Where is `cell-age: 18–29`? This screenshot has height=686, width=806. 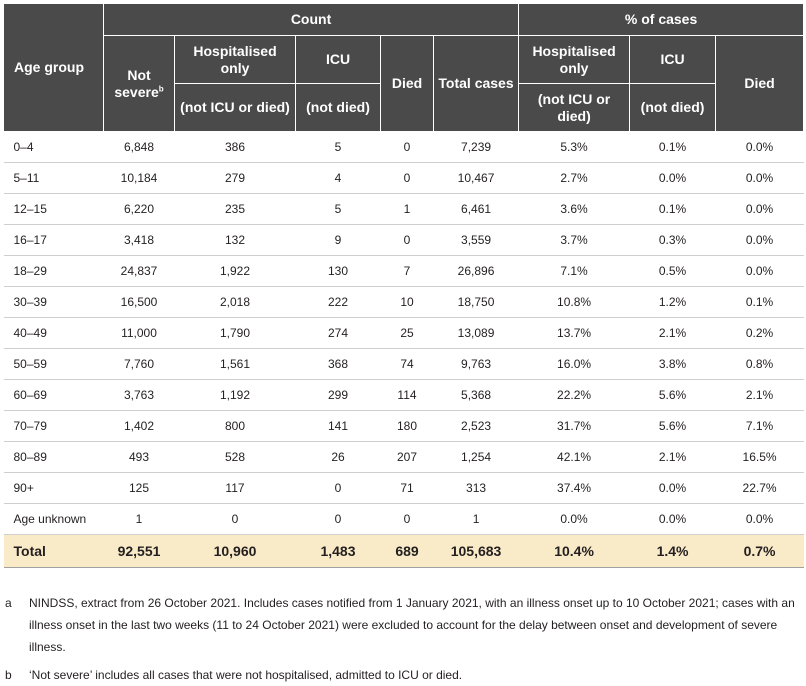
cell-age: 18–29 is located at coordinates (53, 271).